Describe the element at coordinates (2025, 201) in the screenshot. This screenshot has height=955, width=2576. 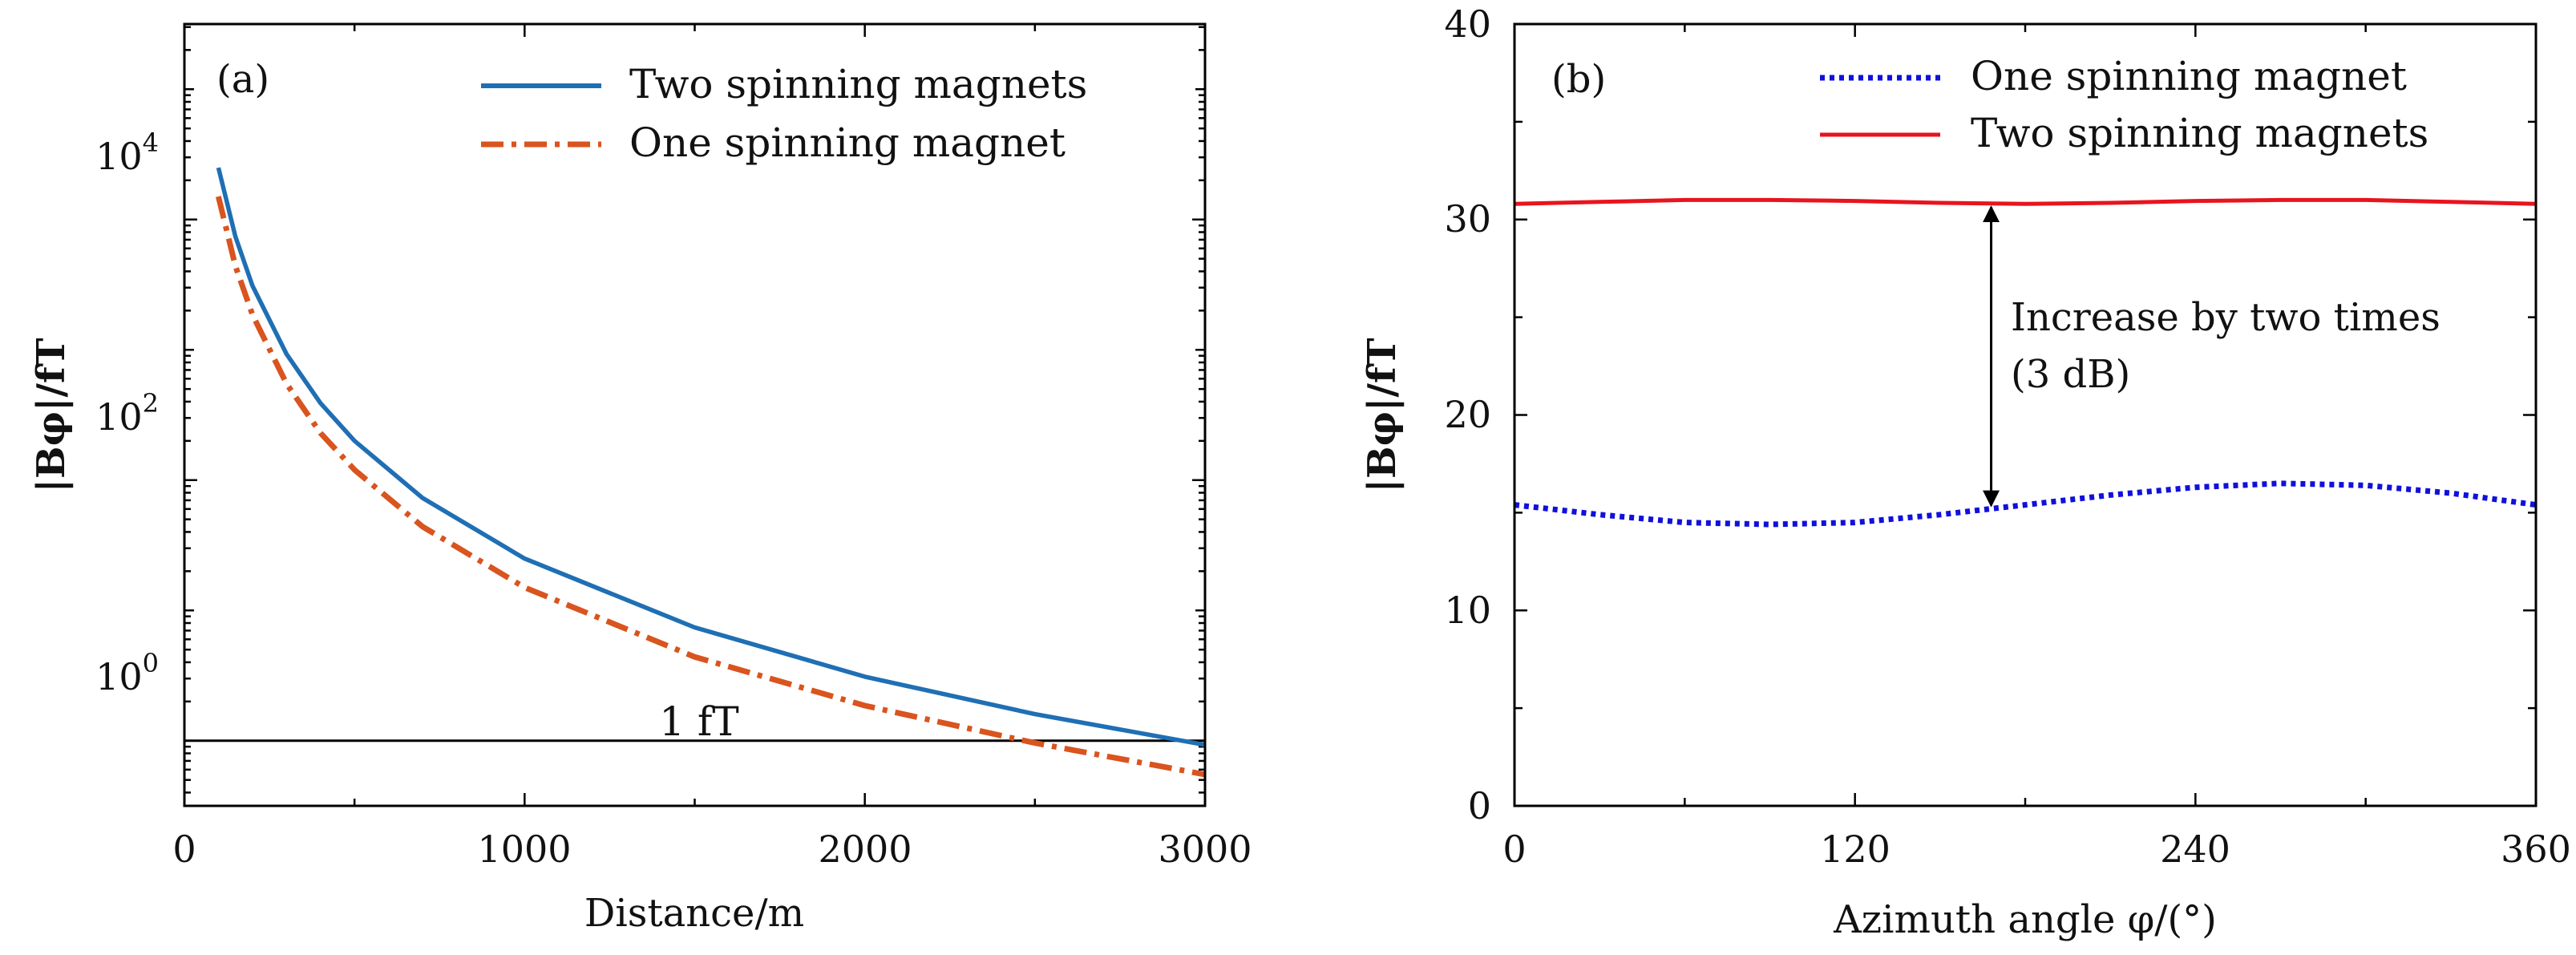
I see `chart-b-series-two-magnets` at that location.